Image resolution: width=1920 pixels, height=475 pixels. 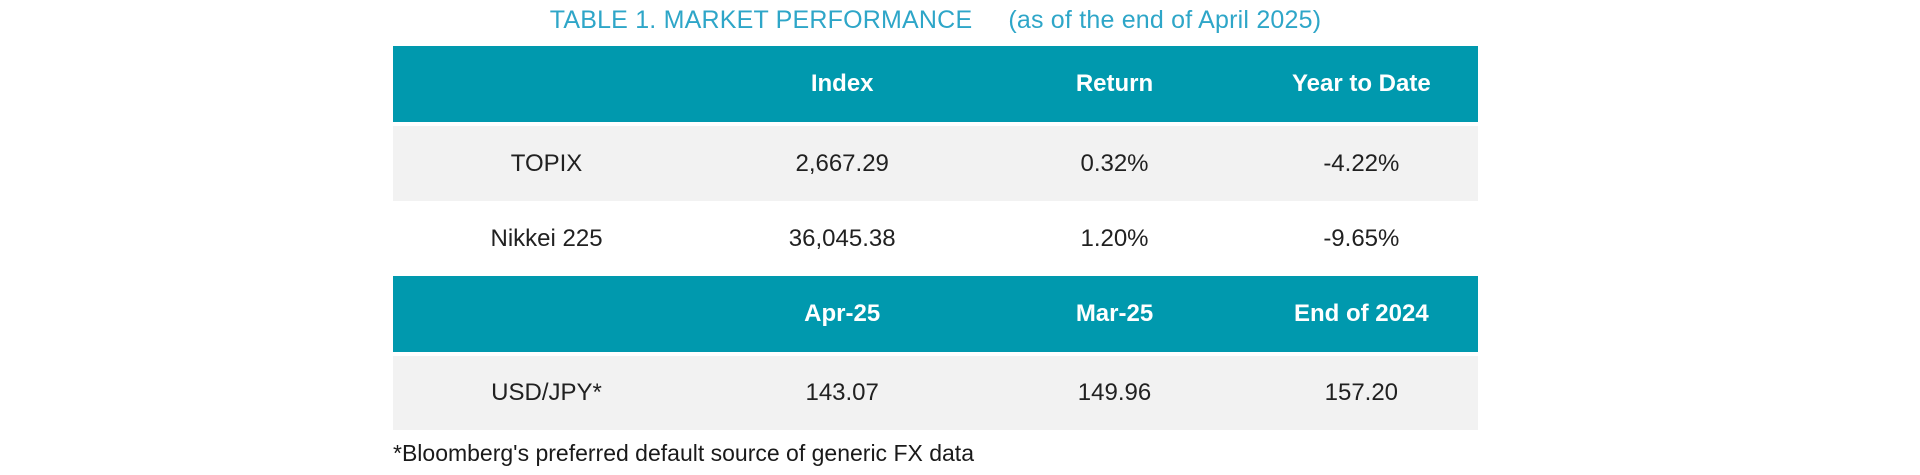 I want to click on nikkei-ytd-value: -9.65%, so click(x=1361, y=238).